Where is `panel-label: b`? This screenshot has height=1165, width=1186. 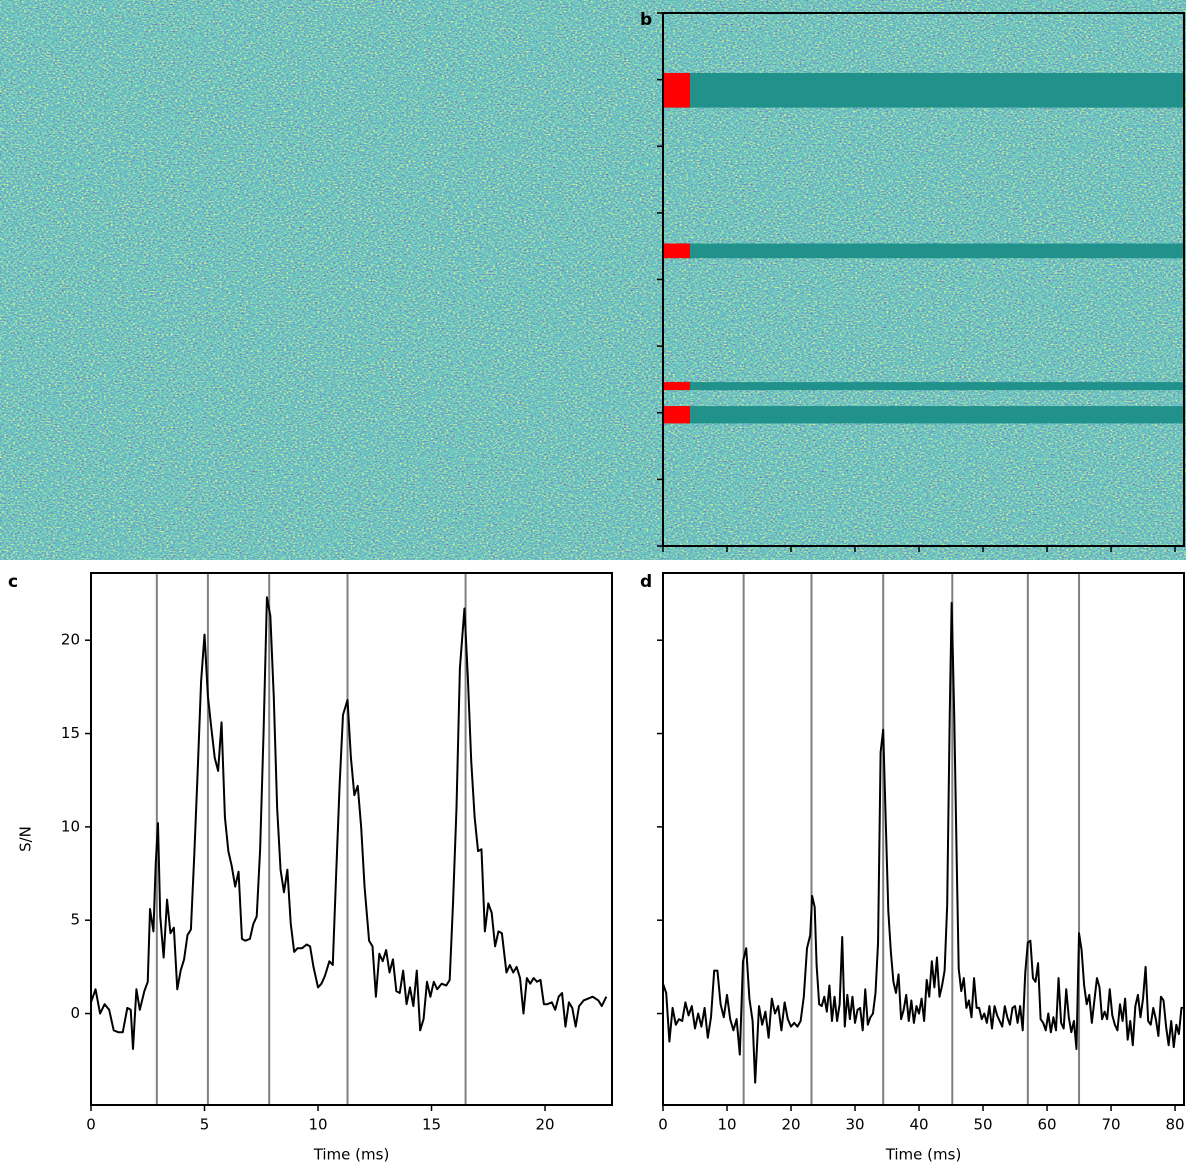
panel-label: b is located at coordinates (646, 20).